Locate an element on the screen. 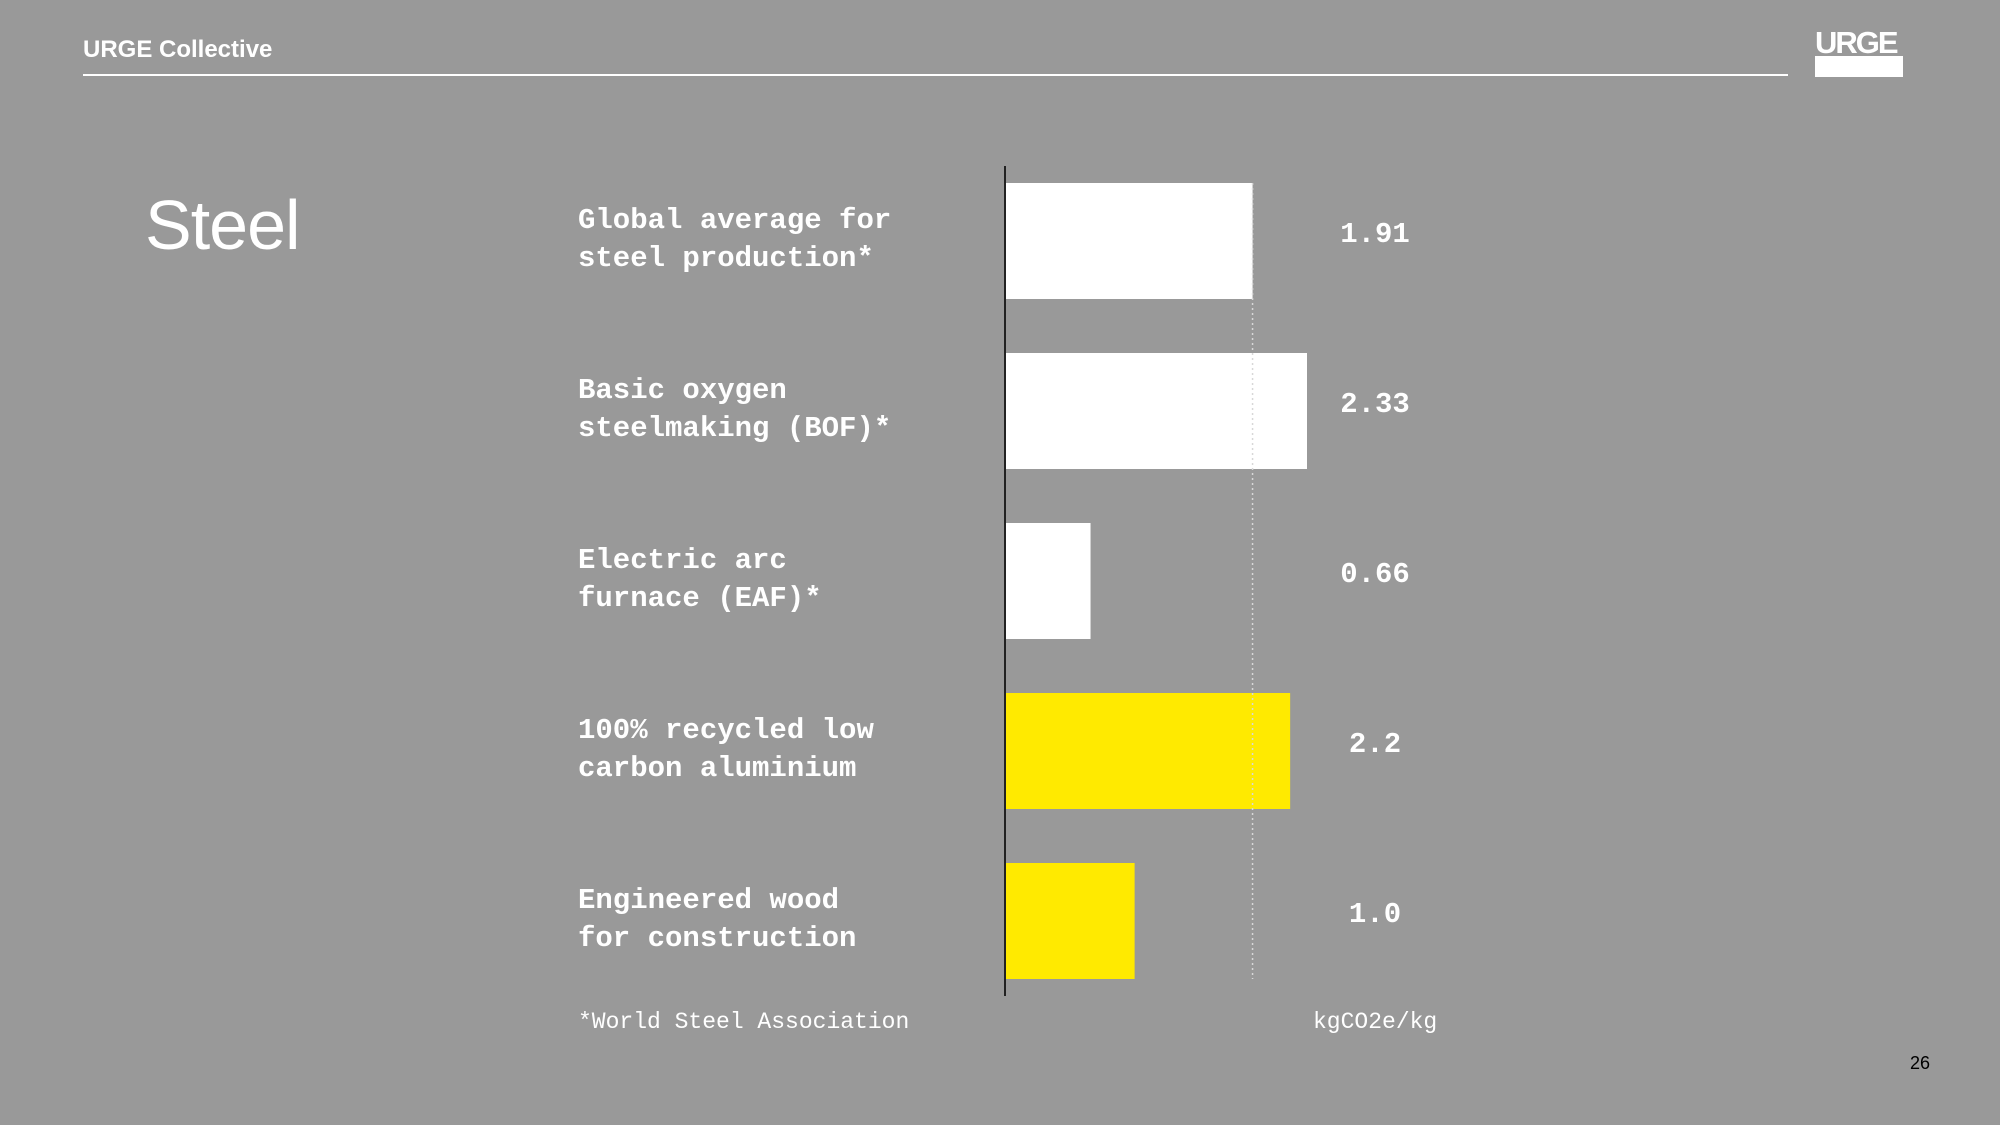  header-divider is located at coordinates (935, 75).